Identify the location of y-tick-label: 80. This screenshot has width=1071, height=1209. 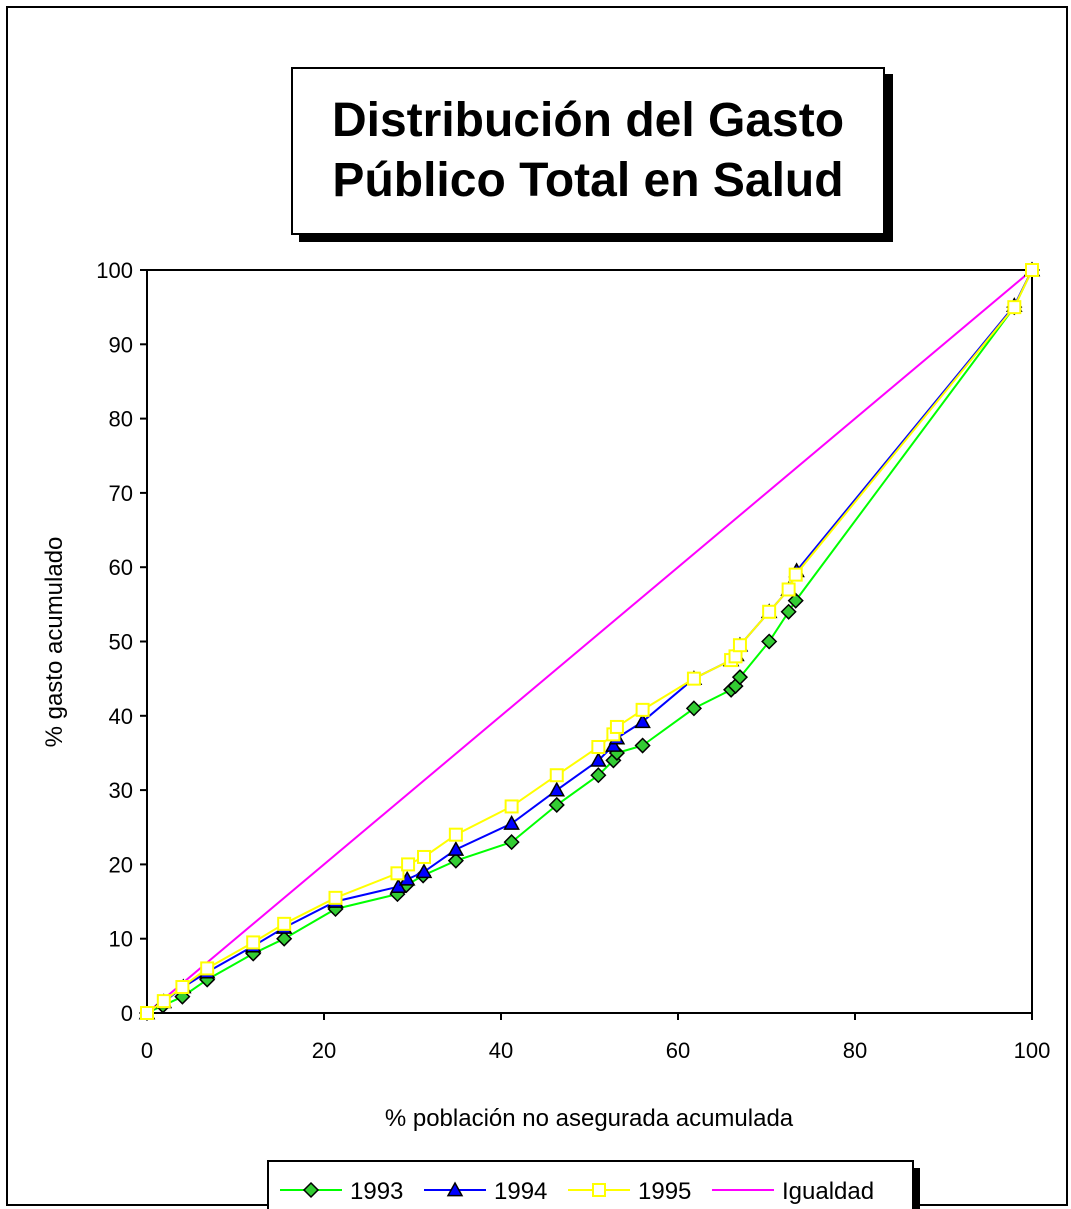
(121, 419).